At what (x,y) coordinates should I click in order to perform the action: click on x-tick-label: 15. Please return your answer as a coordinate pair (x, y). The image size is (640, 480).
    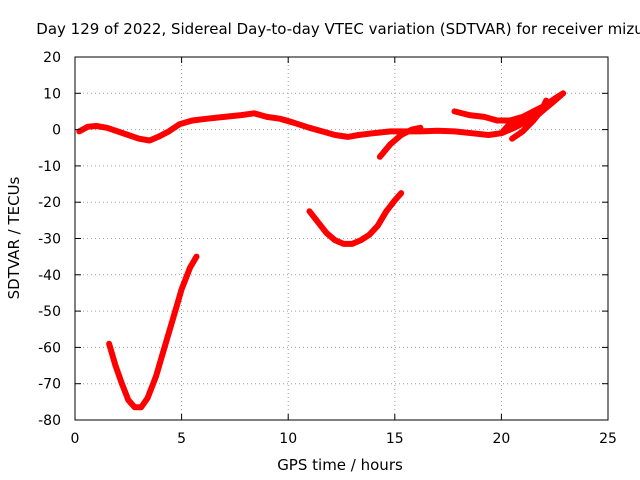
    Looking at the image, I should click on (395, 439).